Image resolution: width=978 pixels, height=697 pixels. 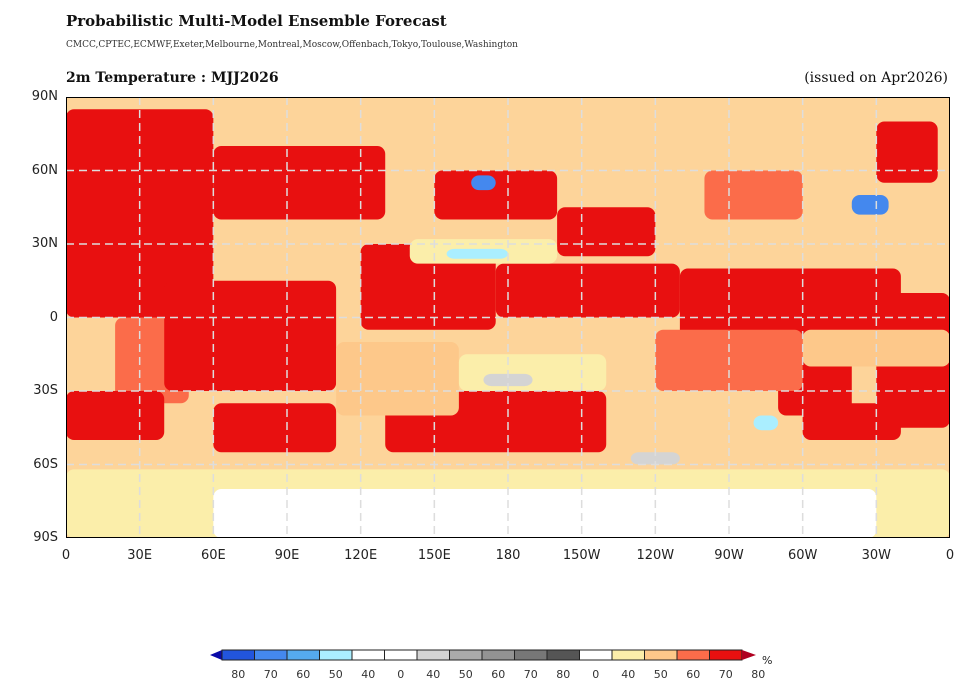 I want to click on colorbar-low-extend, so click(x=216, y=655).